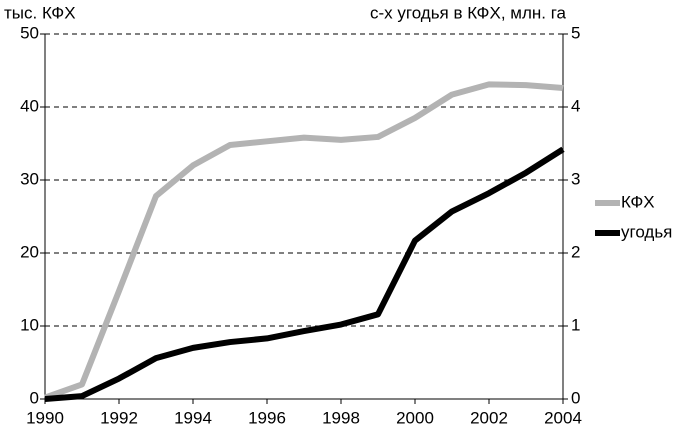  What do you see at coordinates (119, 417) in the screenshot?
I see `x-tick-label: 1992` at bounding box center [119, 417].